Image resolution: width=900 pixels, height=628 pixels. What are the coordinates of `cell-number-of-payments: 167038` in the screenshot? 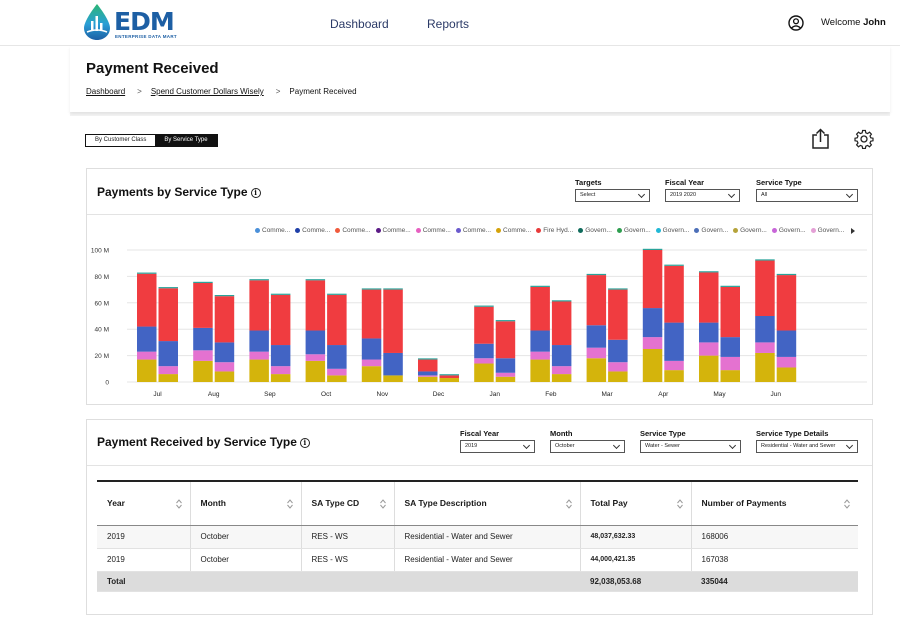 It's located at (774, 560).